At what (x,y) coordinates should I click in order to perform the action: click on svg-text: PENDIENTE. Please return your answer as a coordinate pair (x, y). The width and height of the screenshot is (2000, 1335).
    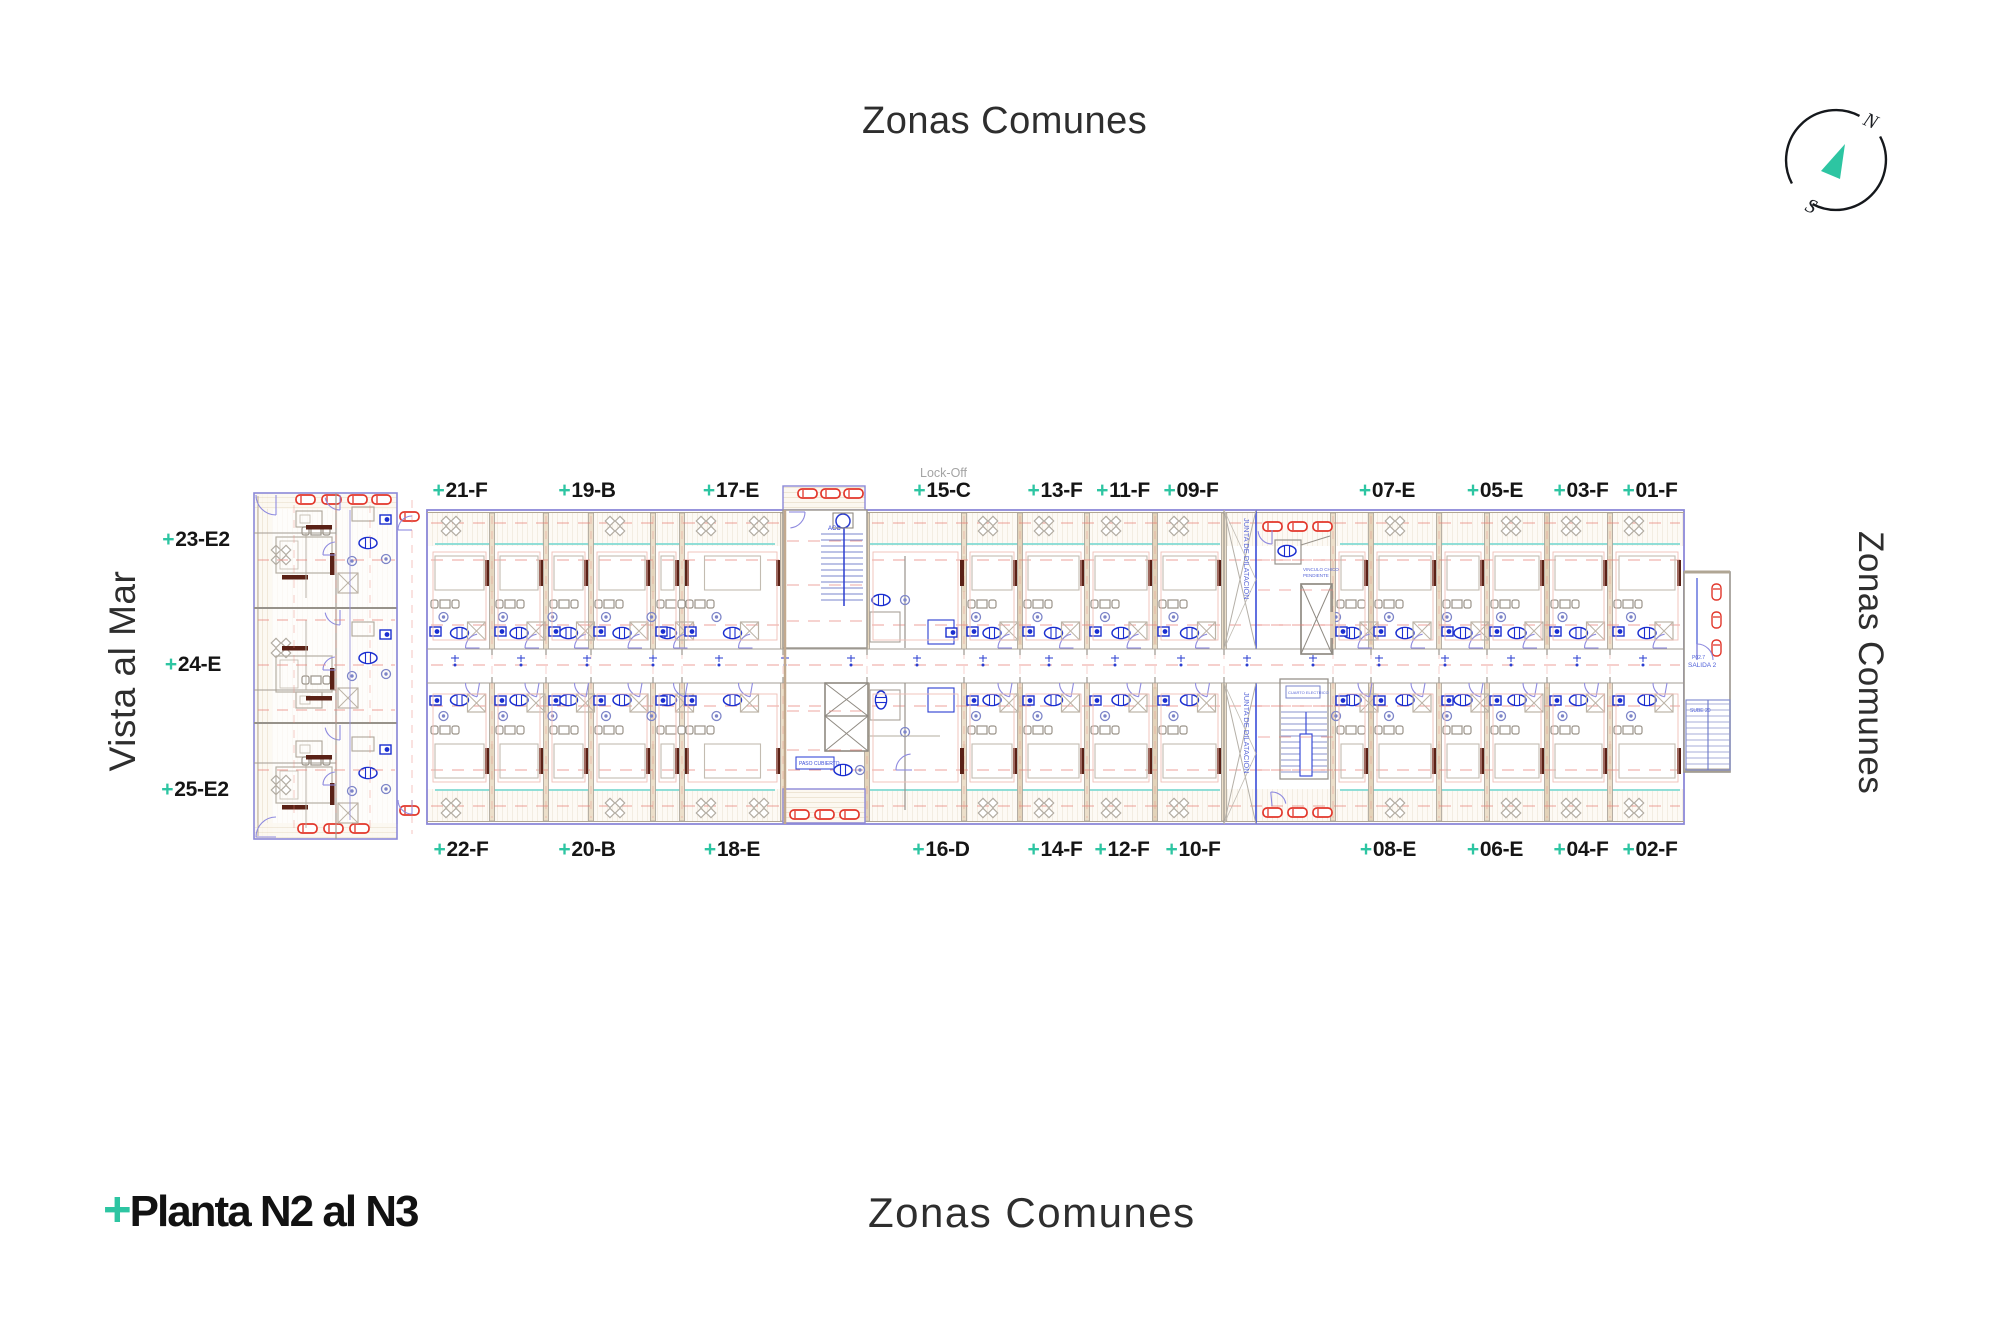
    Looking at the image, I should click on (1316, 575).